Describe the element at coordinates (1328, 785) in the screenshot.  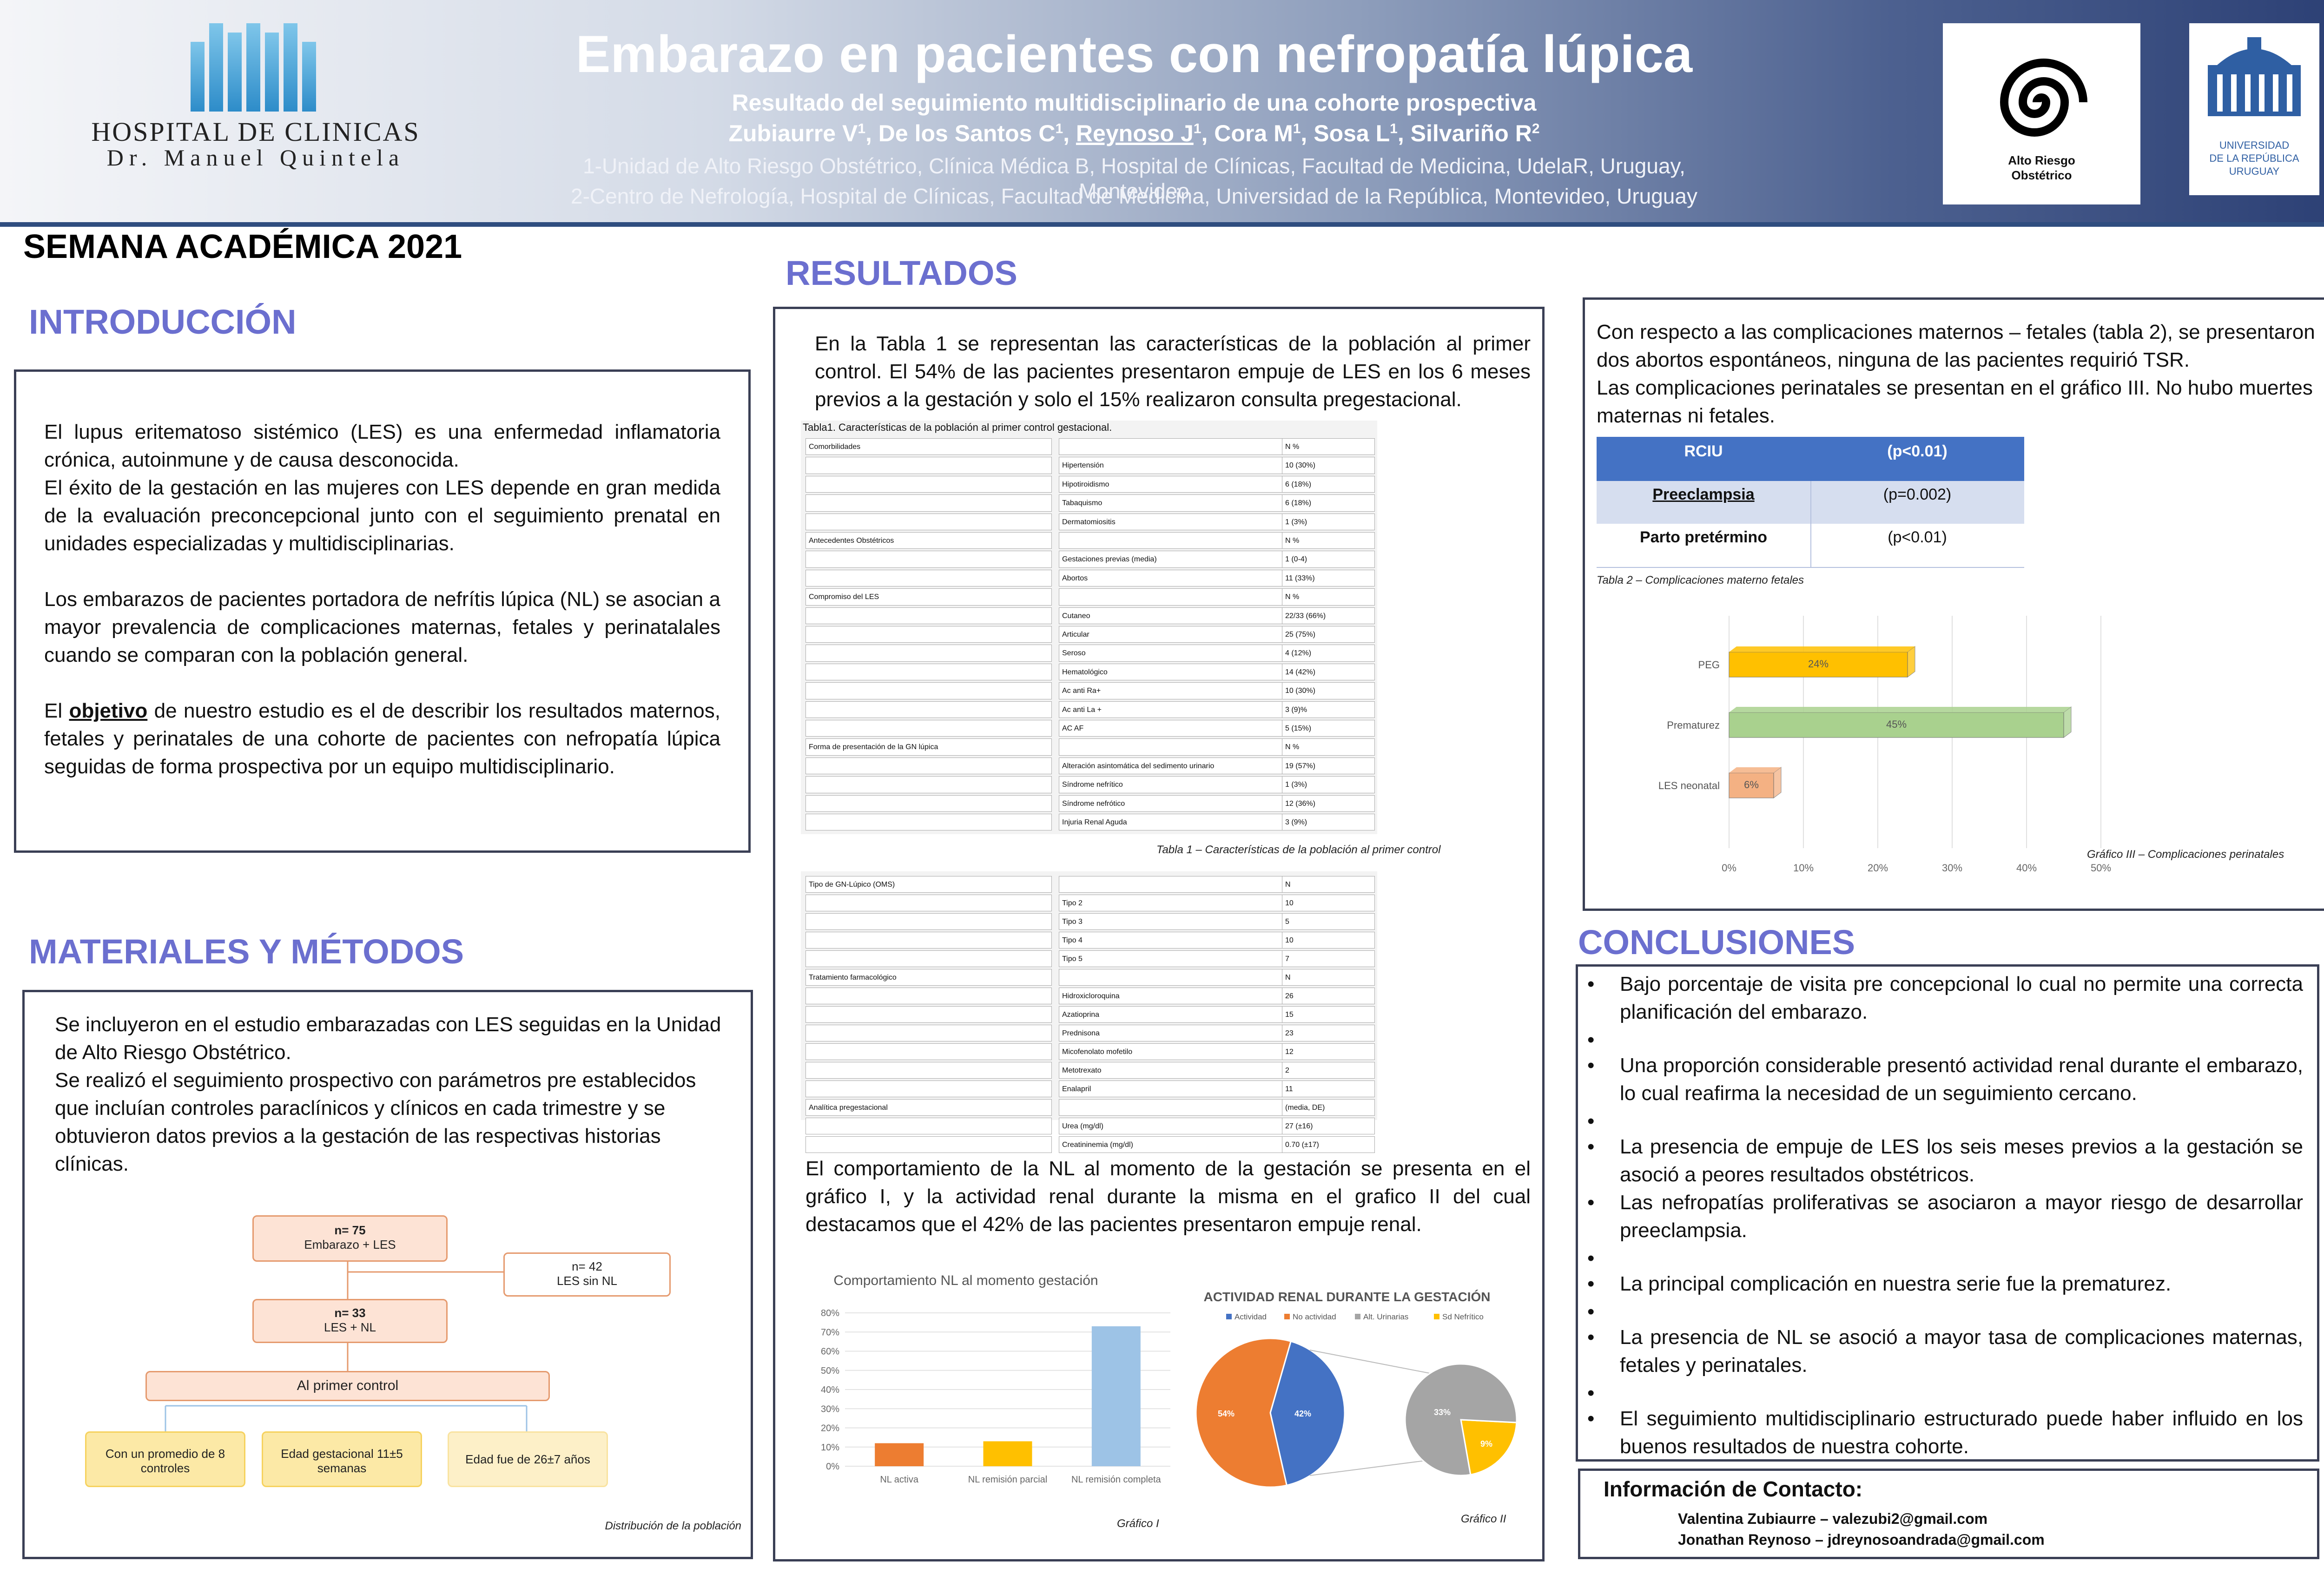
I see `table-cell: 1 (3%)` at that location.